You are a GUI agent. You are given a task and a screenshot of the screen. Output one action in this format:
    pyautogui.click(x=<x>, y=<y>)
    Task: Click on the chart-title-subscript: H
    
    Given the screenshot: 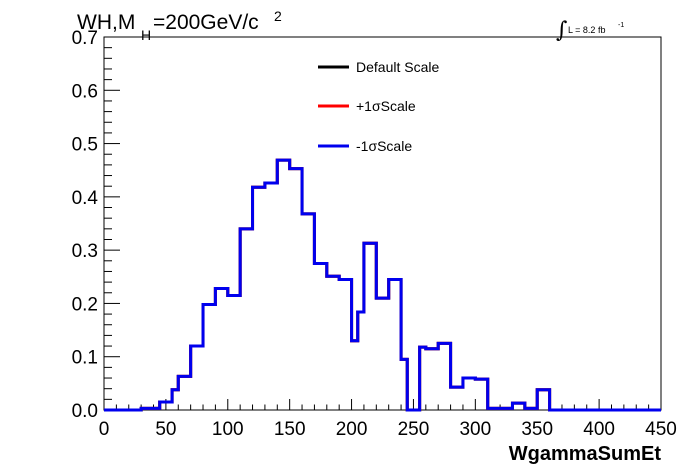 What is the action you would take?
    pyautogui.click(x=146, y=35)
    